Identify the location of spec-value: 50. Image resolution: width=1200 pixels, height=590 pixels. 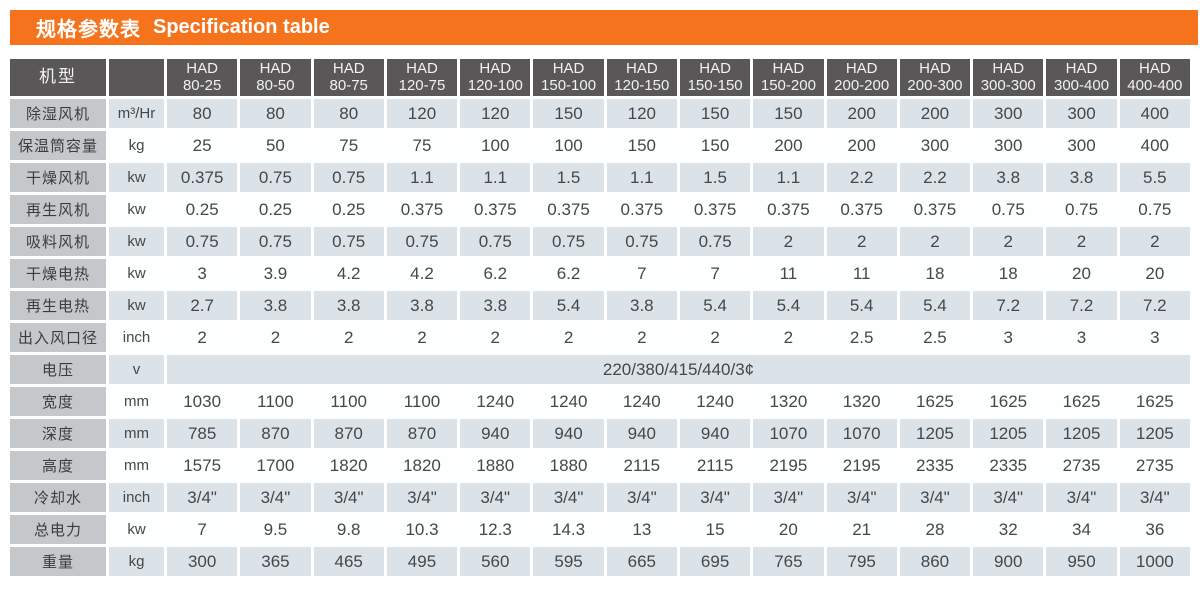
(275, 145).